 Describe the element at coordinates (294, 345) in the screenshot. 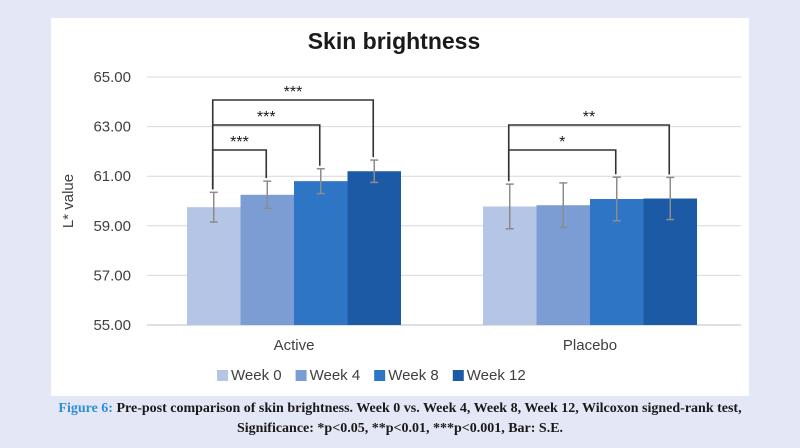

I see `x-category-label: Active` at that location.